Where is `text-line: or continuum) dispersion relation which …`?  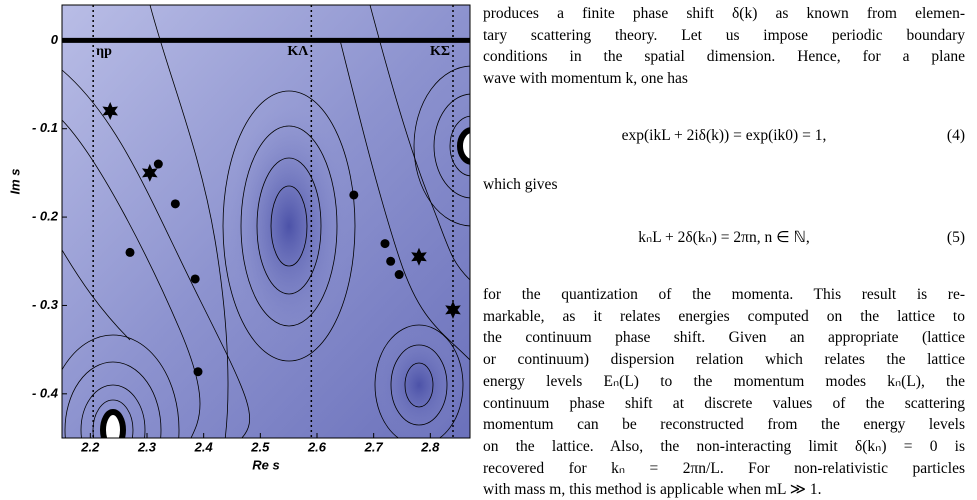
text-line: or continuum) dispersion relation which … is located at coordinates (724, 360).